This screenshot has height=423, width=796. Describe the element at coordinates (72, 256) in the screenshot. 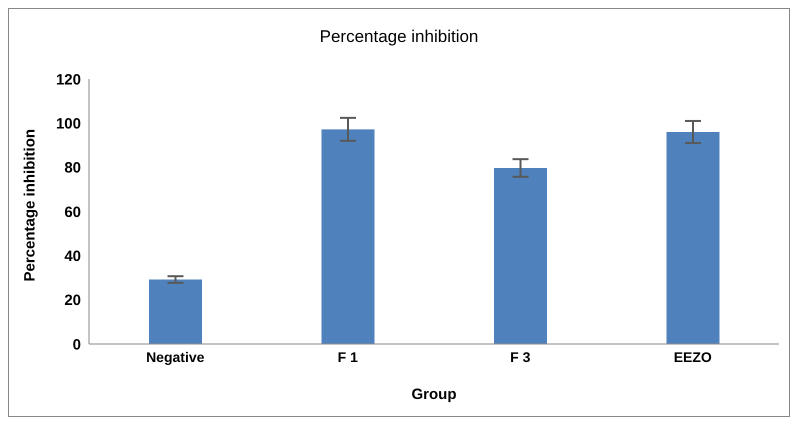

I see `y-tick-label: 40` at that location.